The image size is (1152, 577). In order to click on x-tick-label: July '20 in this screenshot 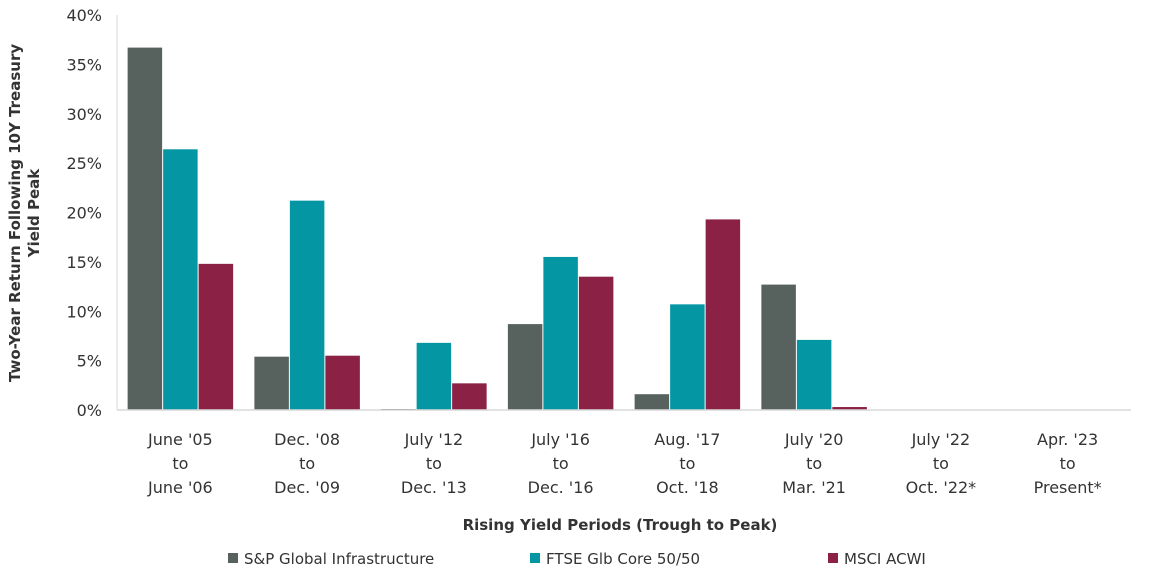, I will do `click(814, 439)`.